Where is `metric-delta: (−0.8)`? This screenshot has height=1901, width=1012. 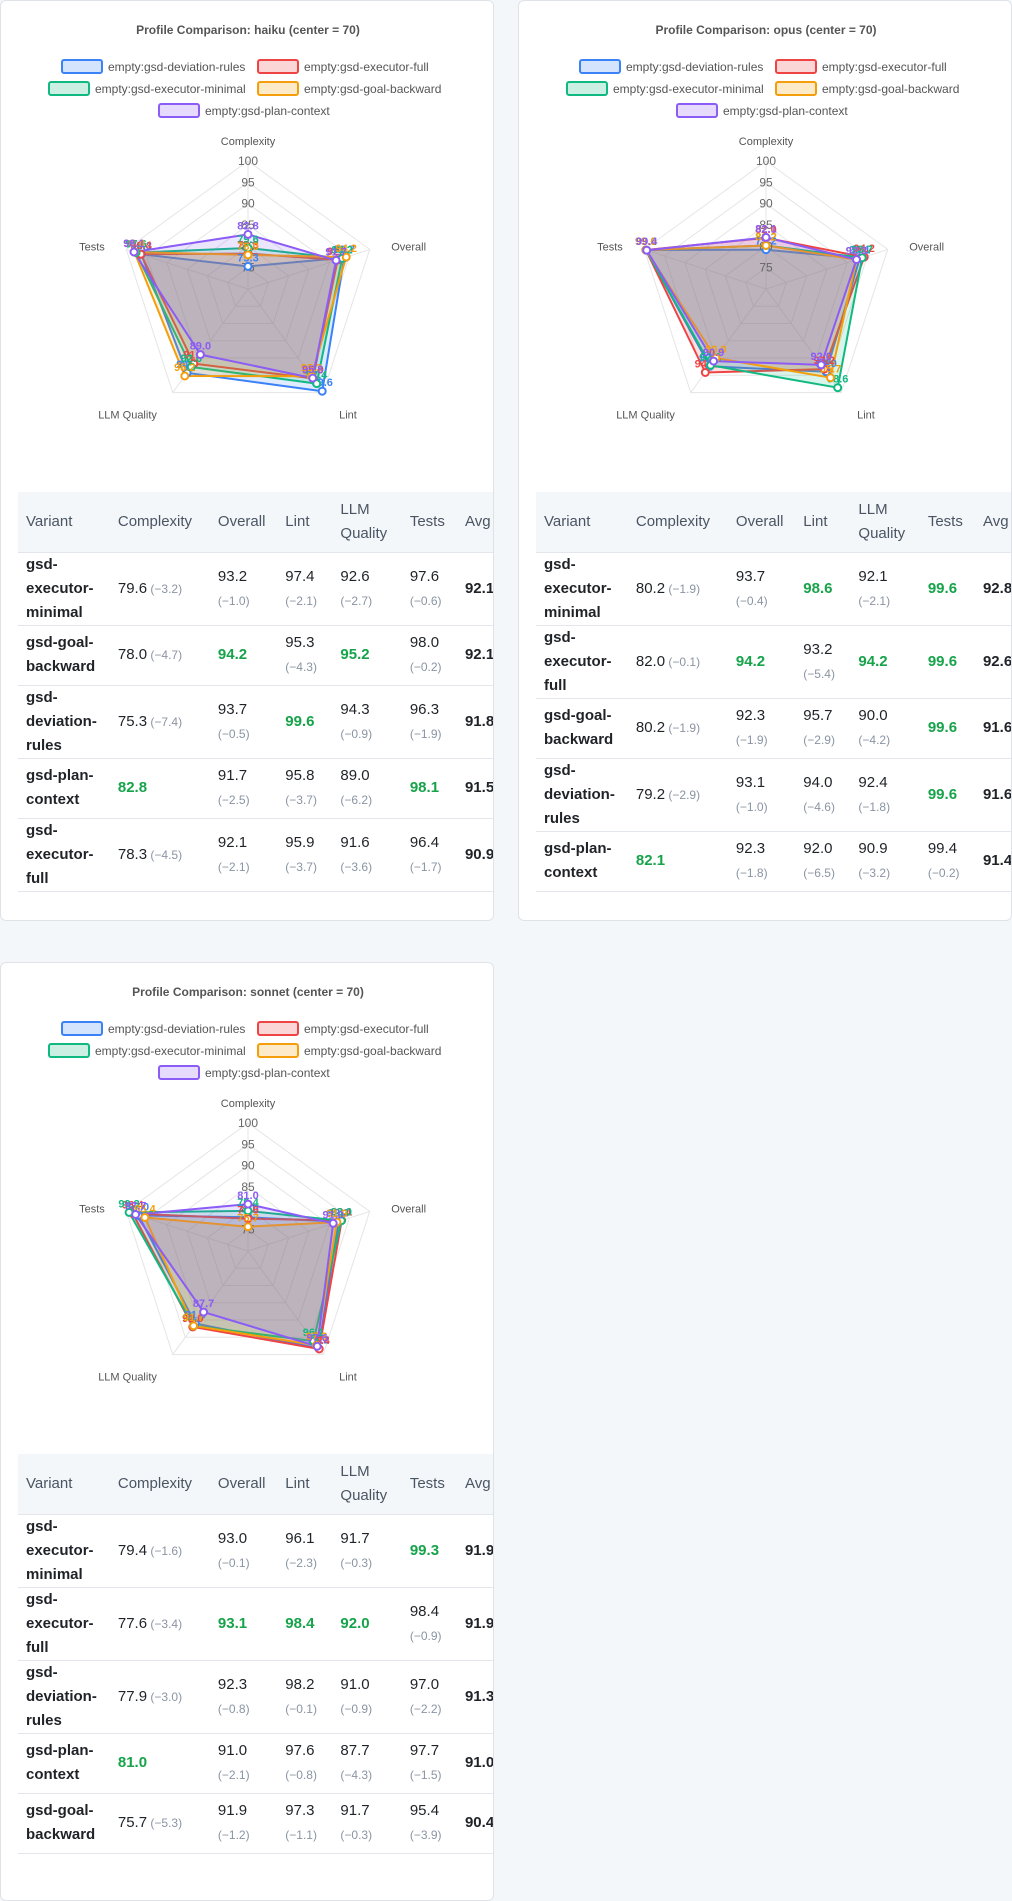 metric-delta: (−0.8) is located at coordinates (301, 1775).